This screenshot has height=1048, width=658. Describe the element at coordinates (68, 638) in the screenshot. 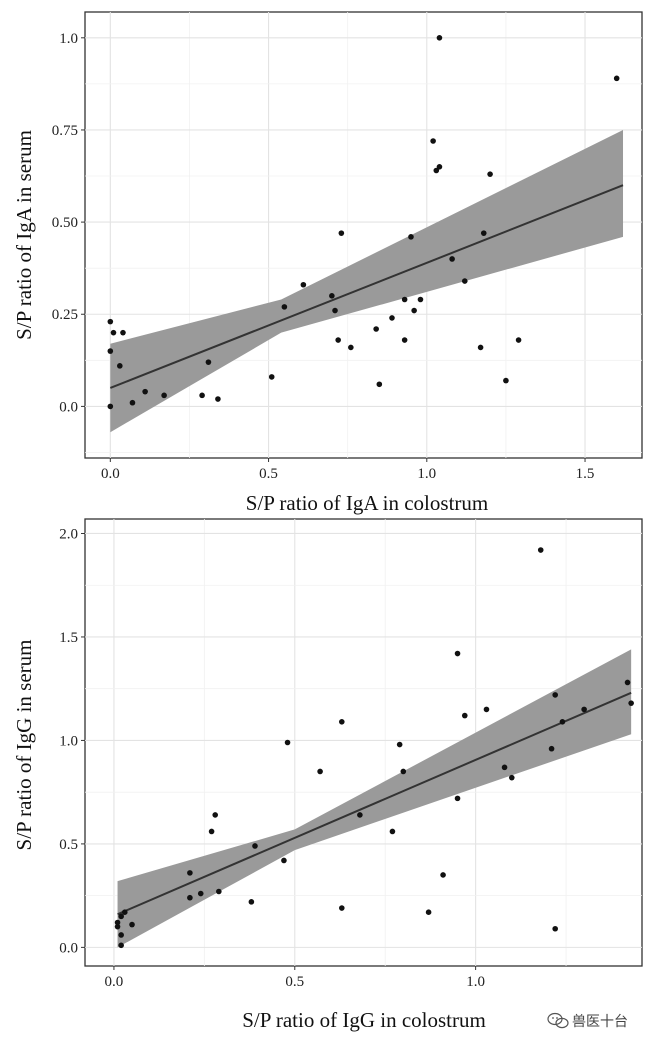

I see `igg-y-tick-label: 1.5` at that location.